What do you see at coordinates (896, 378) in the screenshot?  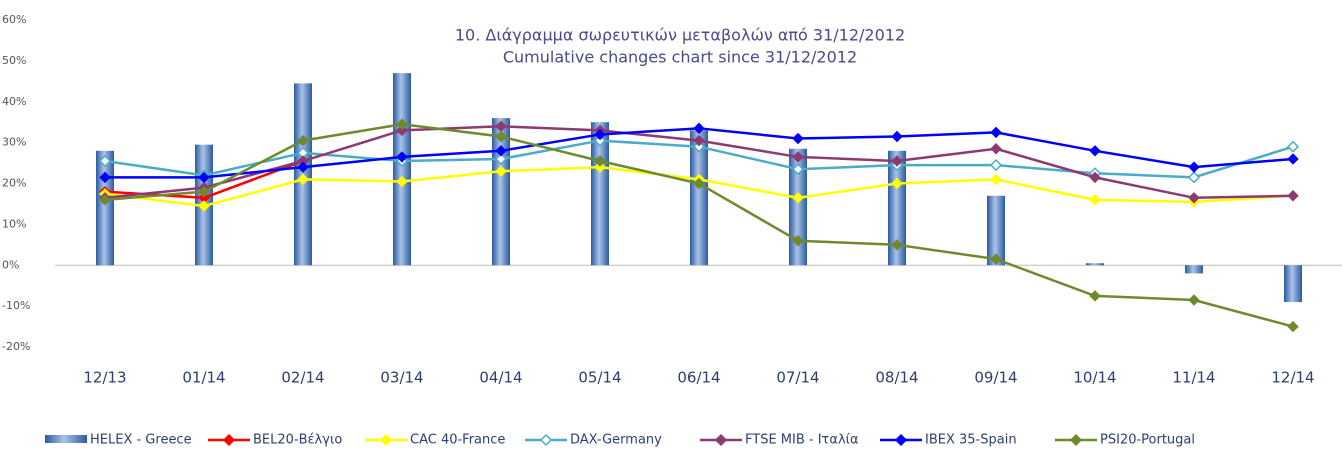 I see `x-tick-label: 08/14` at bounding box center [896, 378].